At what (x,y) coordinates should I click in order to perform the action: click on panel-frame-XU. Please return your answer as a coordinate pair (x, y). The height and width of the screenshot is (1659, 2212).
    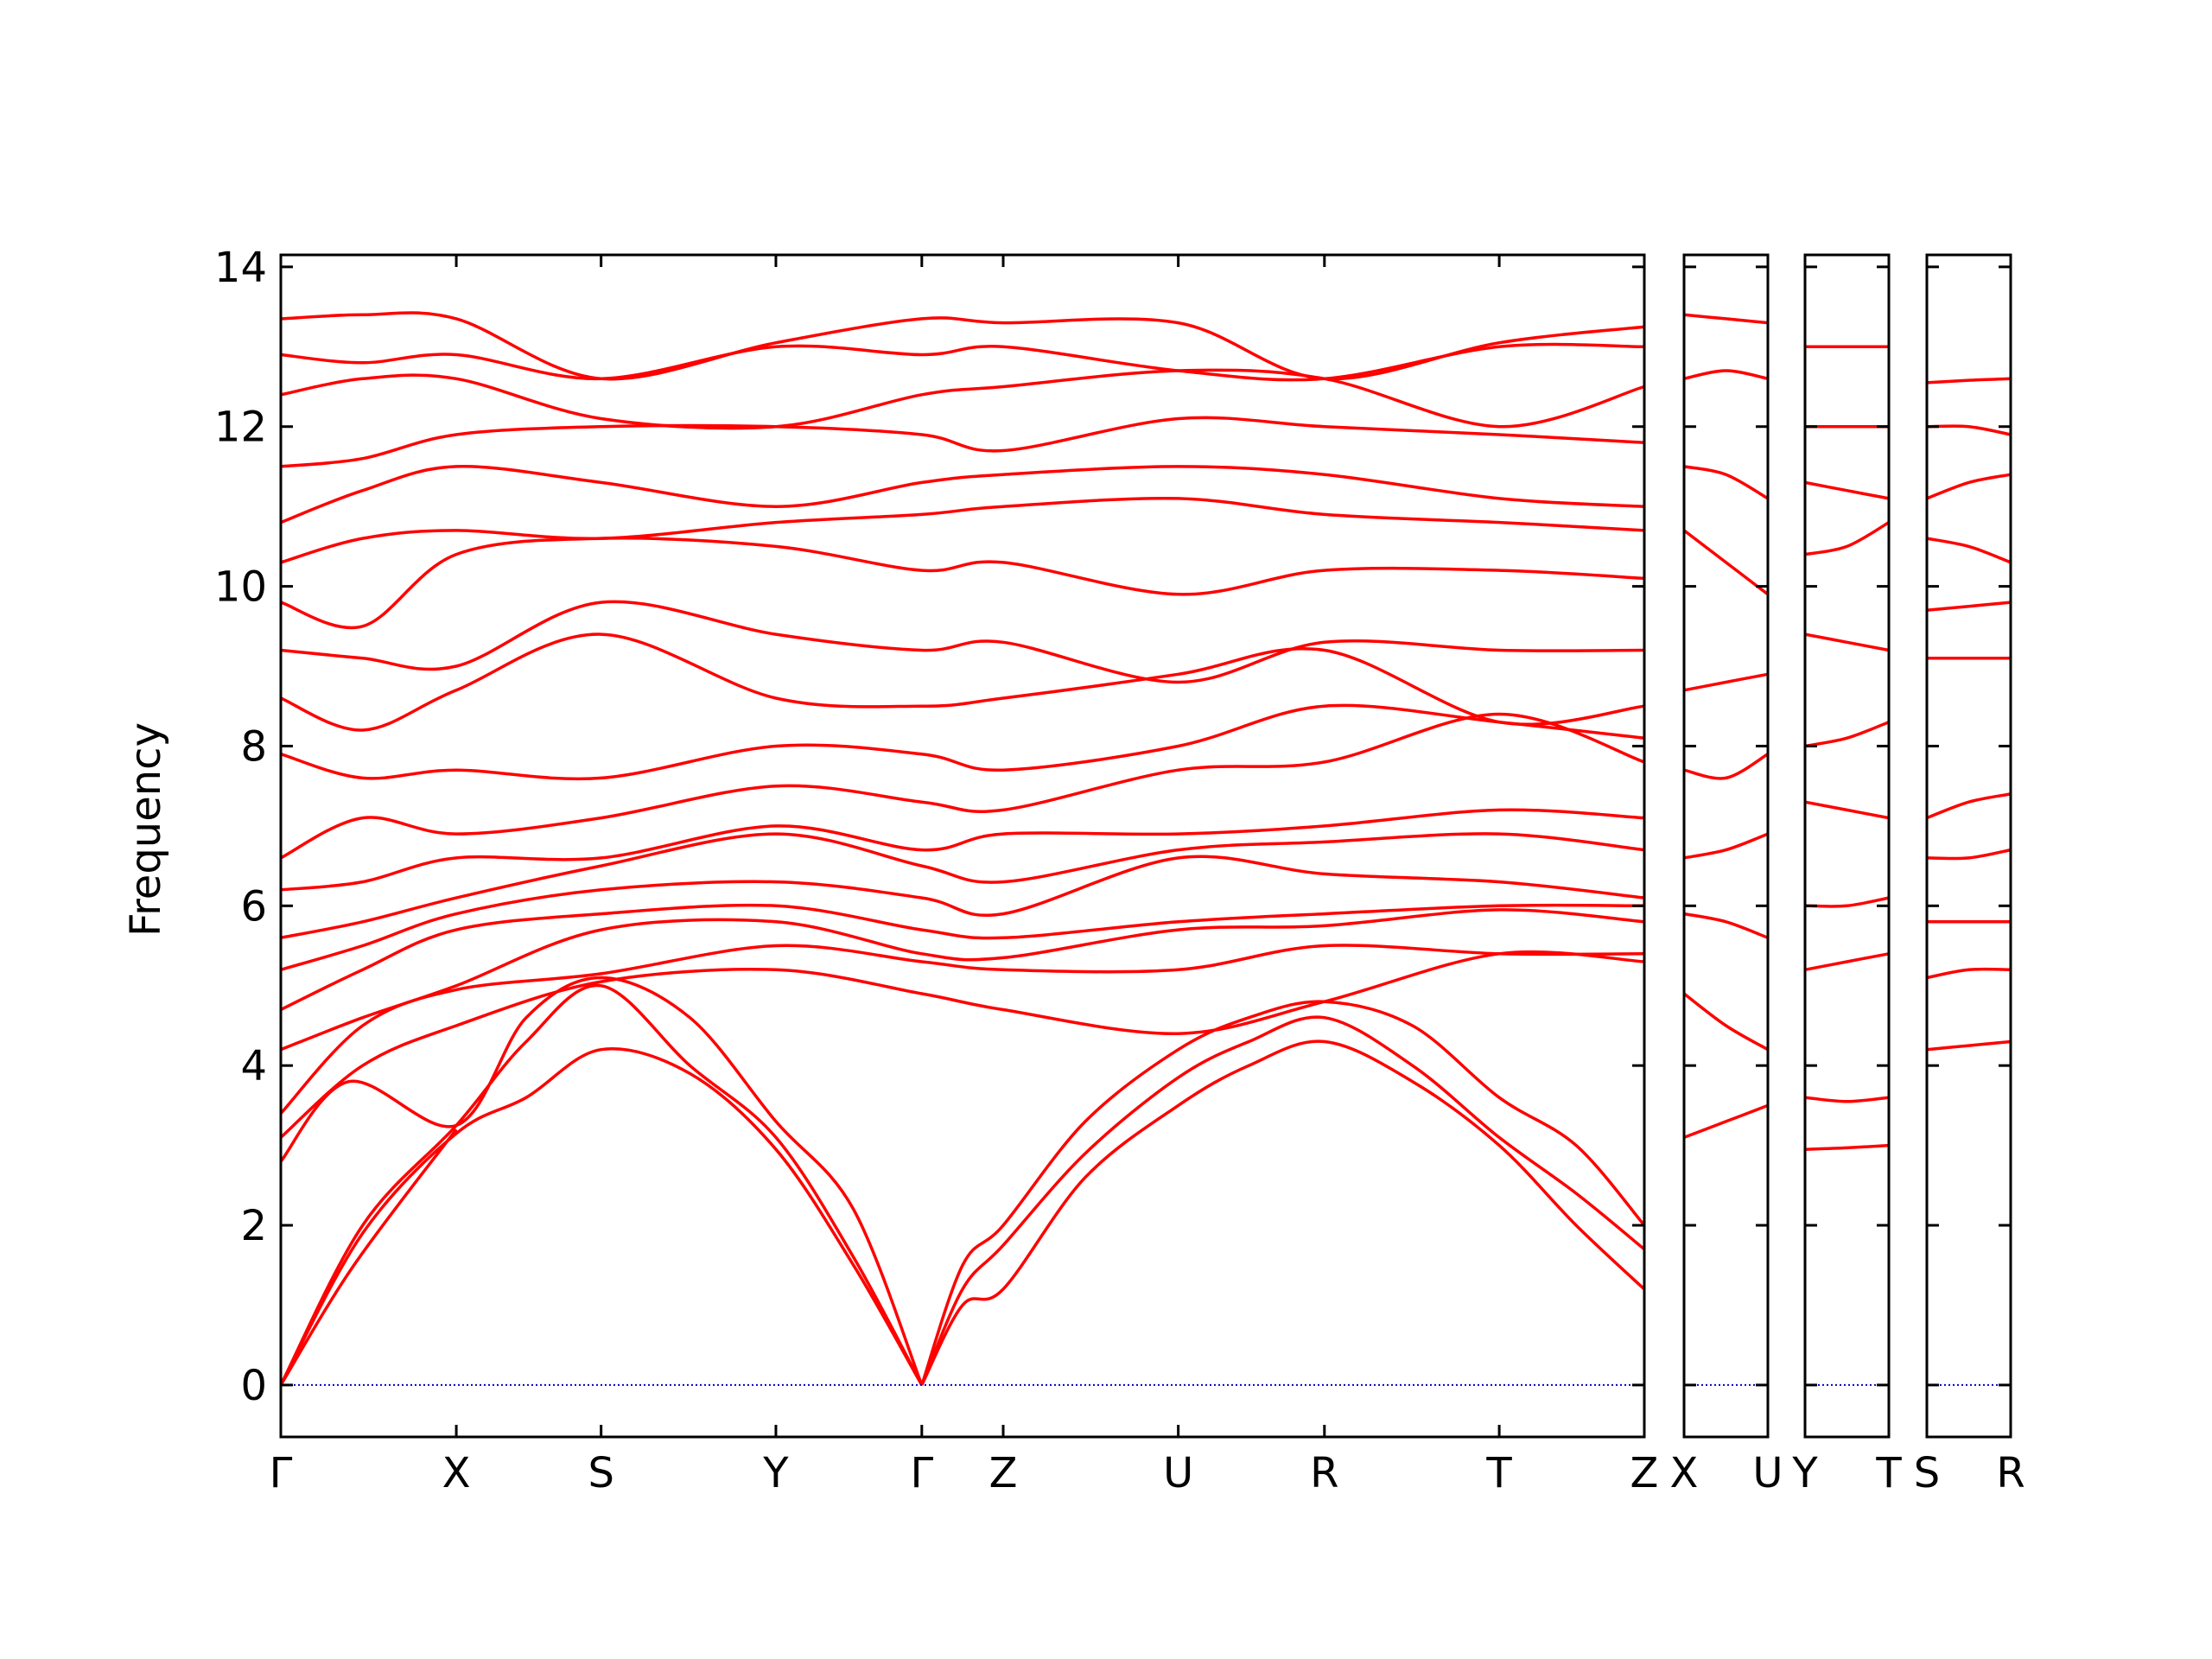
    Looking at the image, I should click on (1726, 846).